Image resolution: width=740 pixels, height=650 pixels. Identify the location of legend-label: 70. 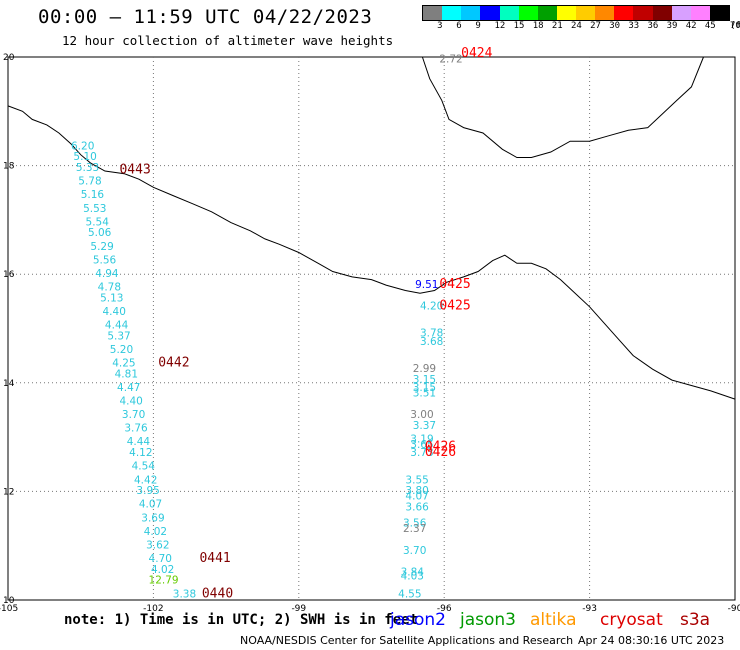
(735, 26).